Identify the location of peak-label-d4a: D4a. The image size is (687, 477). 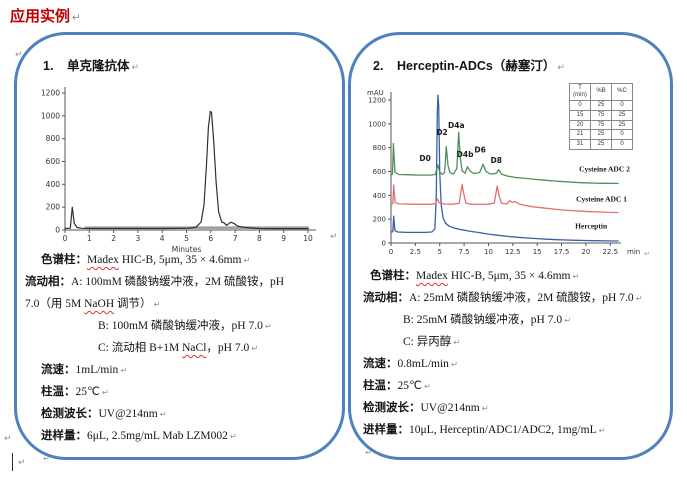
(456, 125).